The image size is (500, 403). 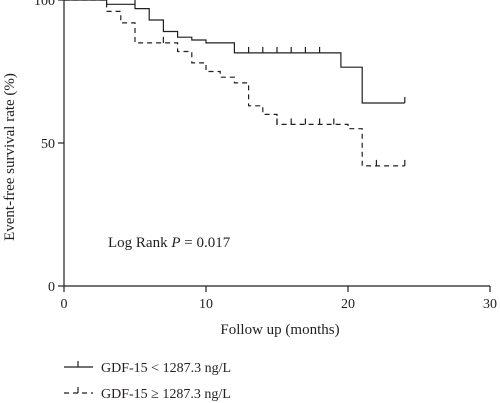 I want to click on y-axis: 0 50 100, so click(x=49, y=147).